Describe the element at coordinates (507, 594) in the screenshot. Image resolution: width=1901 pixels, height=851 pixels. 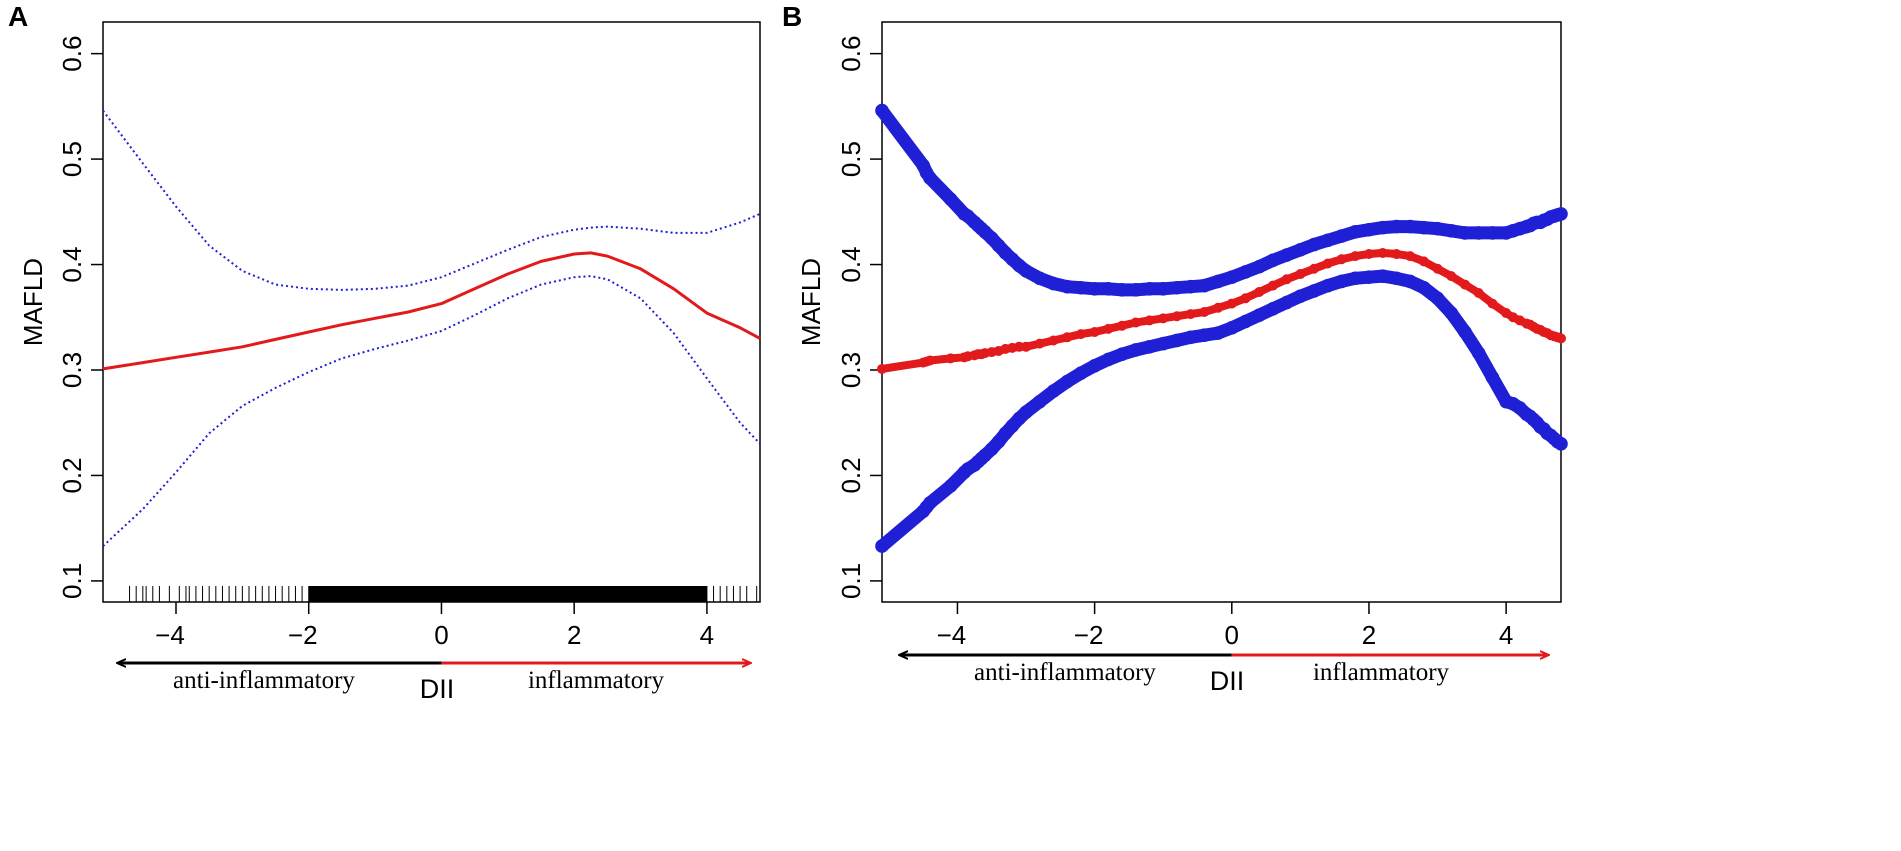
I see `rug-dense-block` at that location.